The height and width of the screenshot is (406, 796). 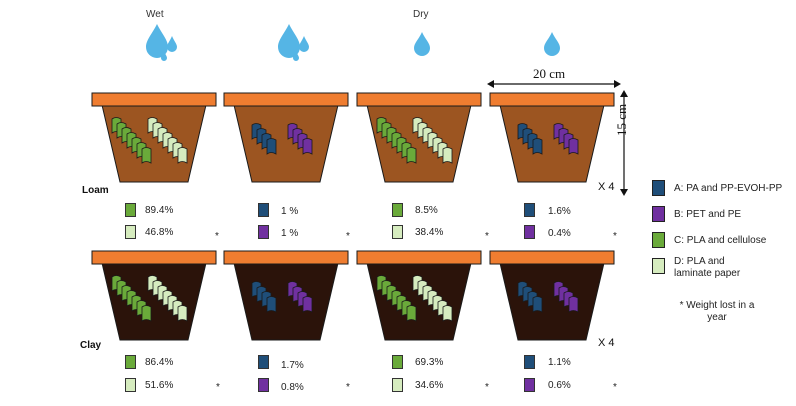 What do you see at coordinates (552, 137) in the screenshot?
I see `pot-loam-dry-ab` at bounding box center [552, 137].